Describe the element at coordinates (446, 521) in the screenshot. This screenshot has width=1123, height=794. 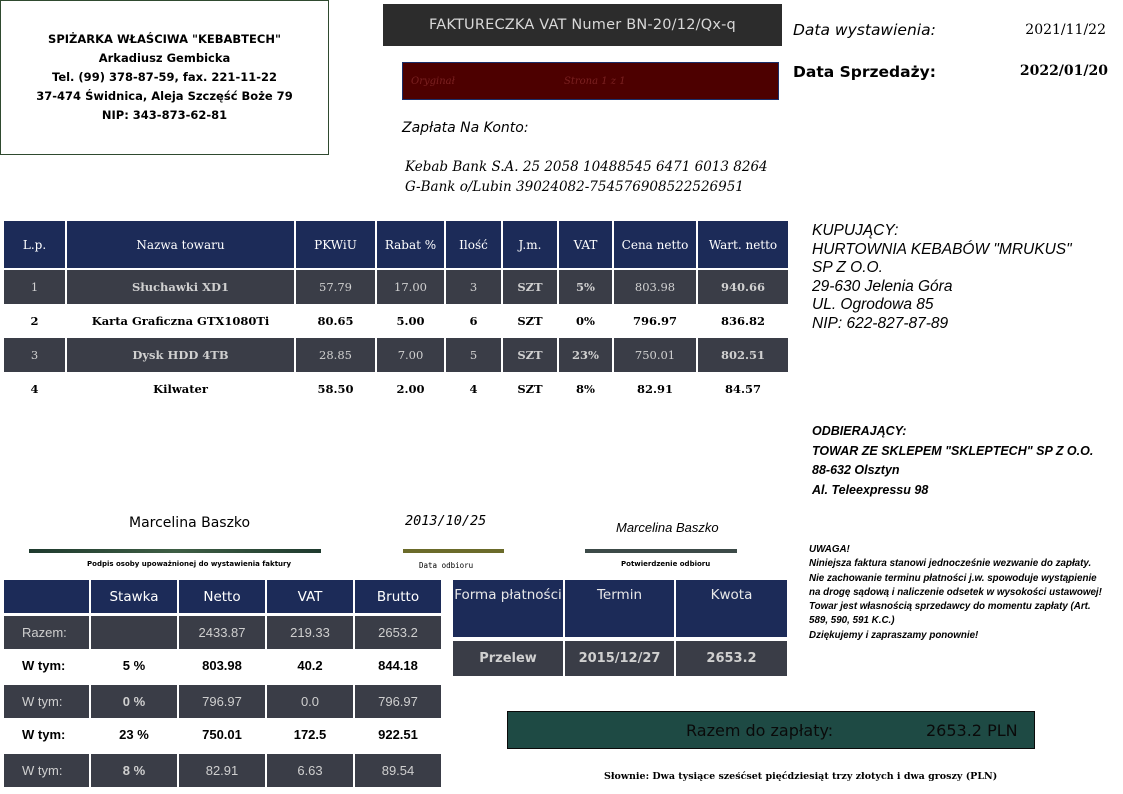
I see `receipt-date: 2013/10/25` at that location.